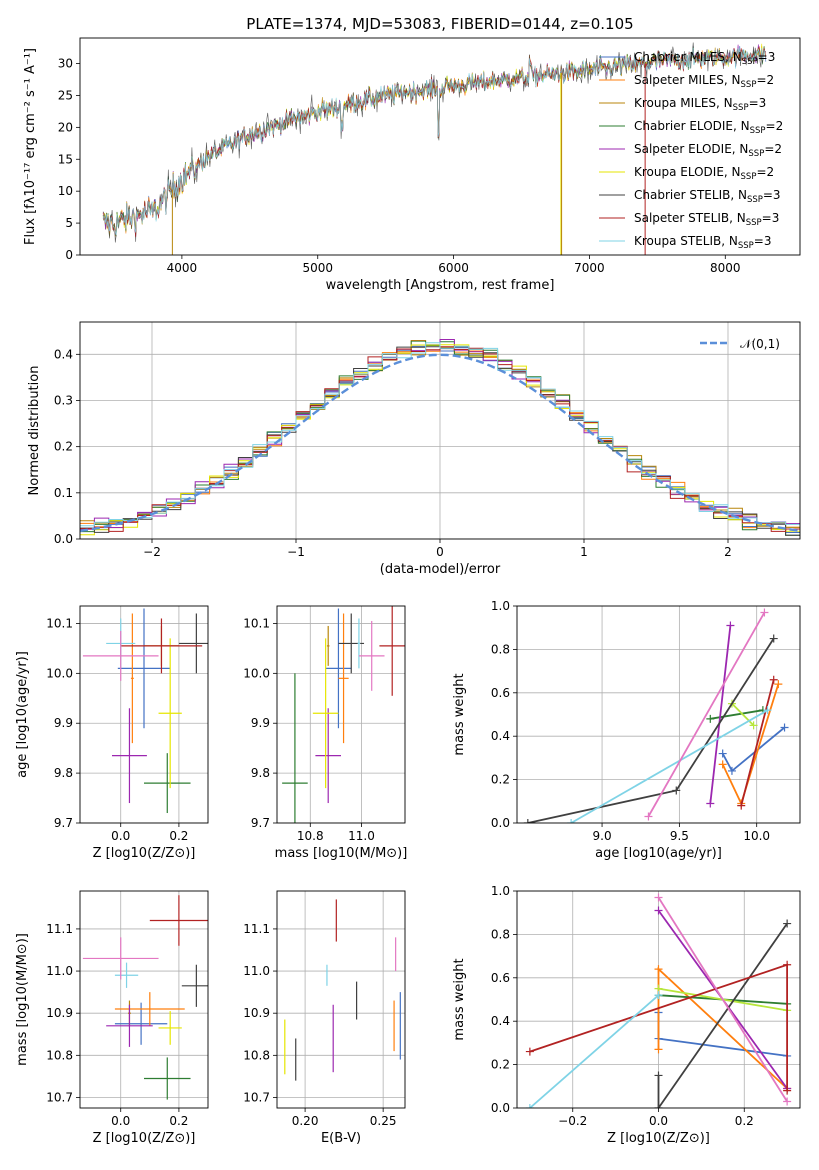 This screenshot has height=1170, width=819. What do you see at coordinates (584, 552) in the screenshot?
I see `x-tick-label: 1` at bounding box center [584, 552].